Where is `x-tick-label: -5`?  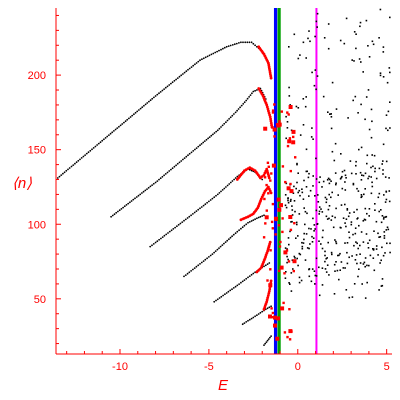 x-tick-label: -5 is located at coordinates (209, 367).